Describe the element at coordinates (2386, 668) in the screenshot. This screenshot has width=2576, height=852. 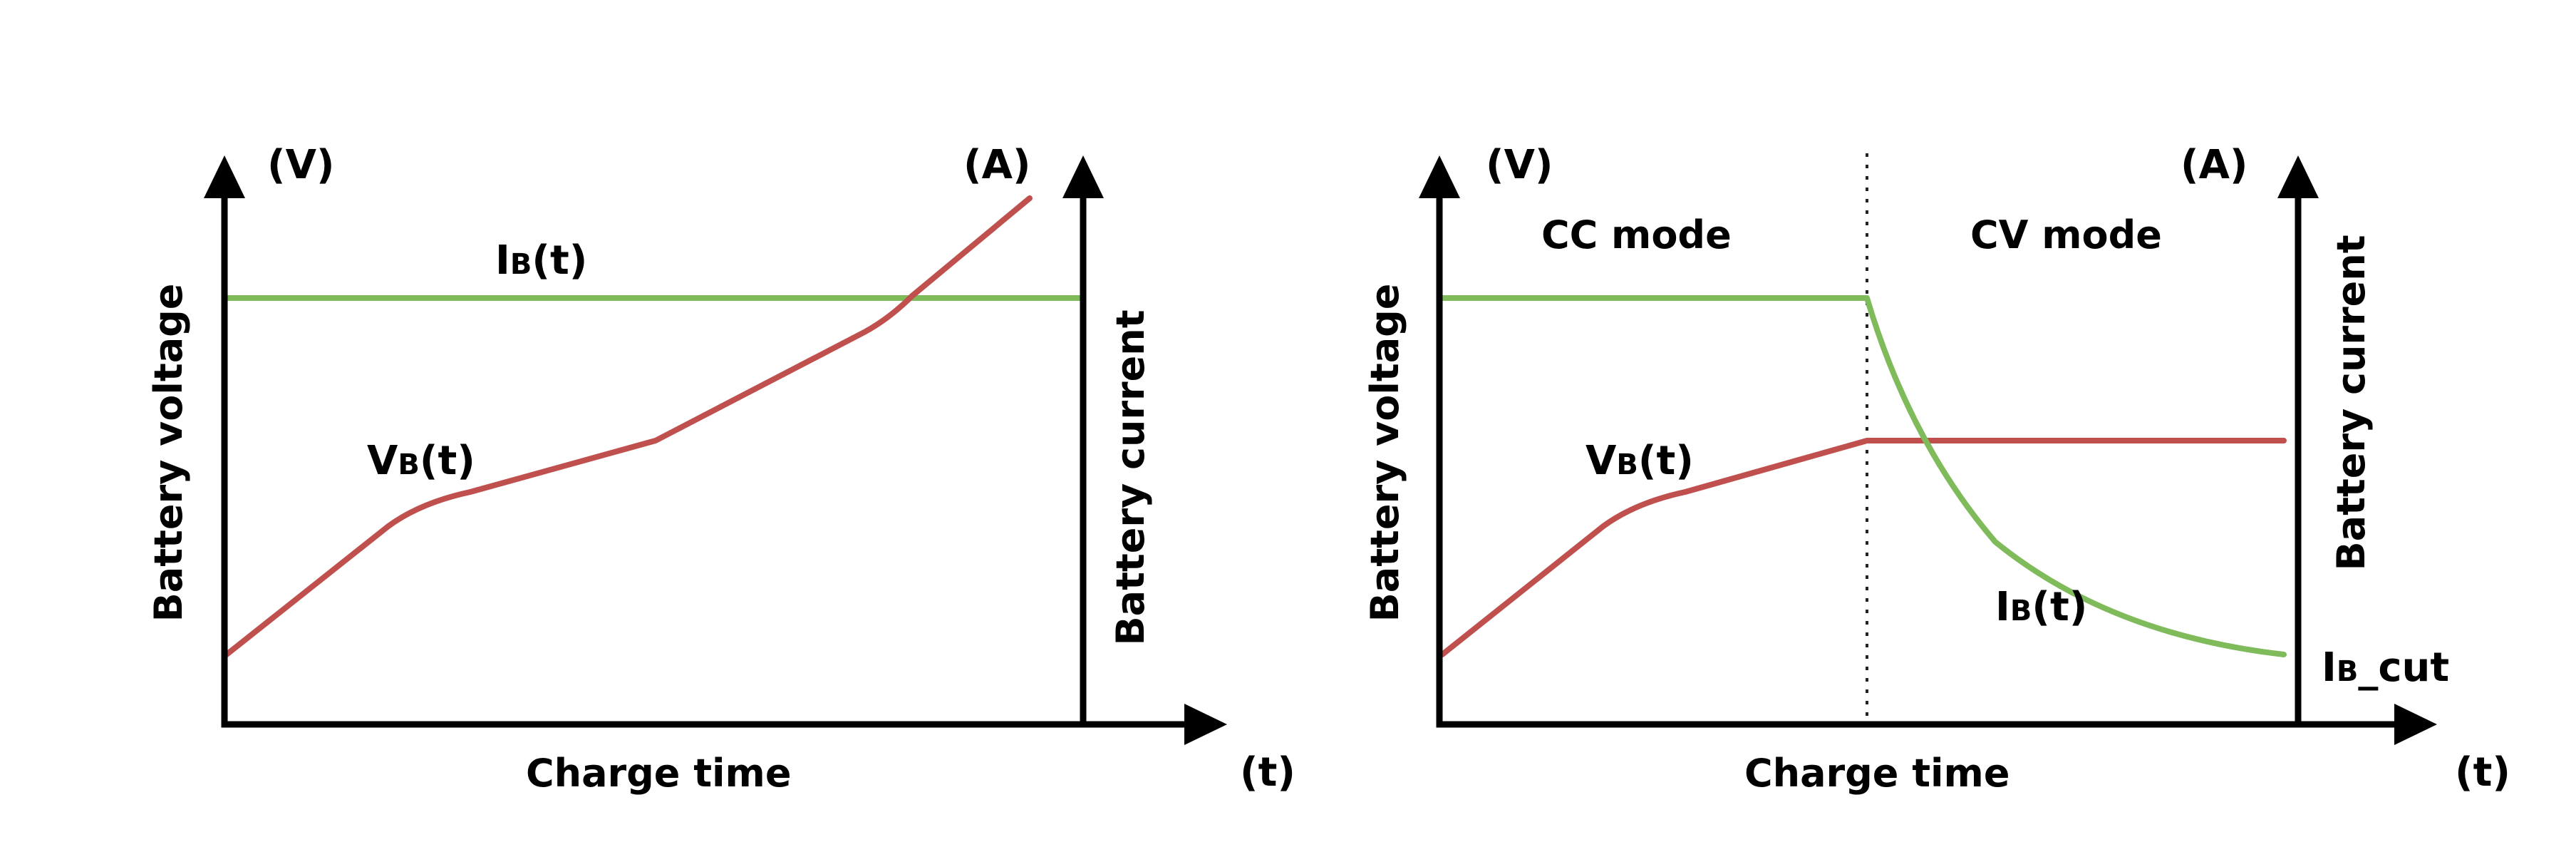
I see `current-cutoff-label: IB_cut` at that location.